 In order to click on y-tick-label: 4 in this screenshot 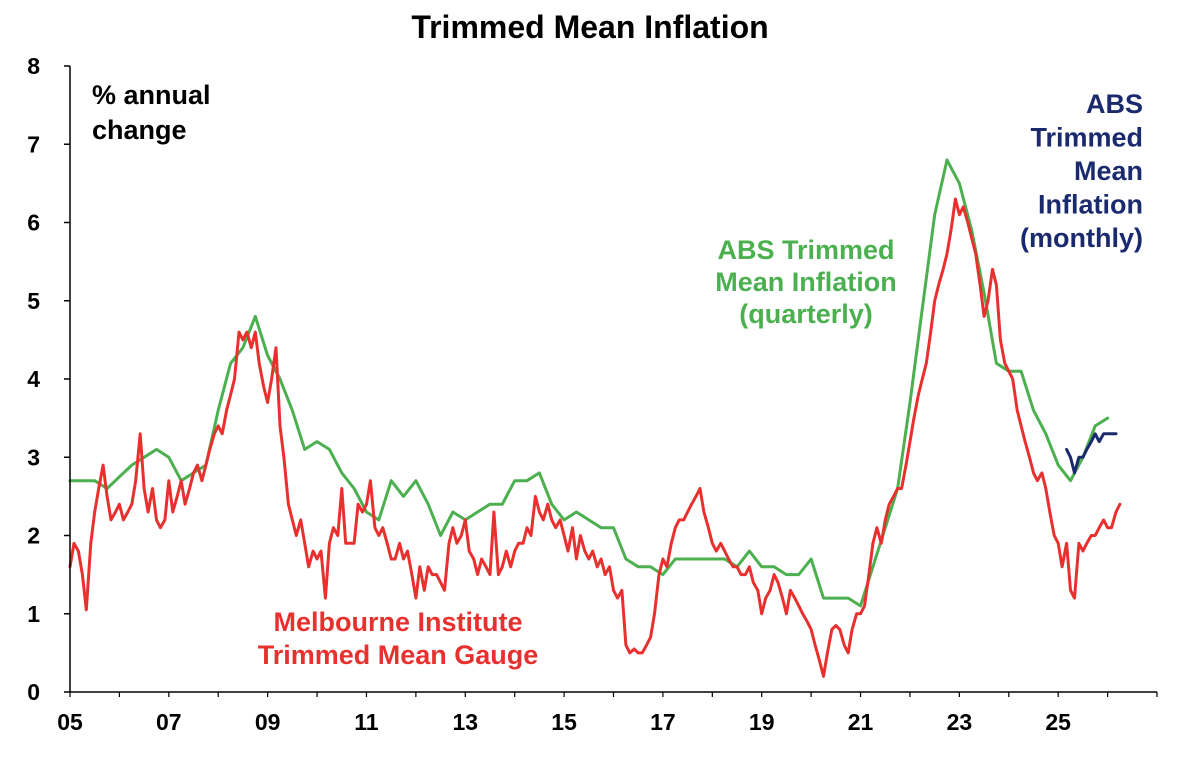, I will do `click(33, 379)`.